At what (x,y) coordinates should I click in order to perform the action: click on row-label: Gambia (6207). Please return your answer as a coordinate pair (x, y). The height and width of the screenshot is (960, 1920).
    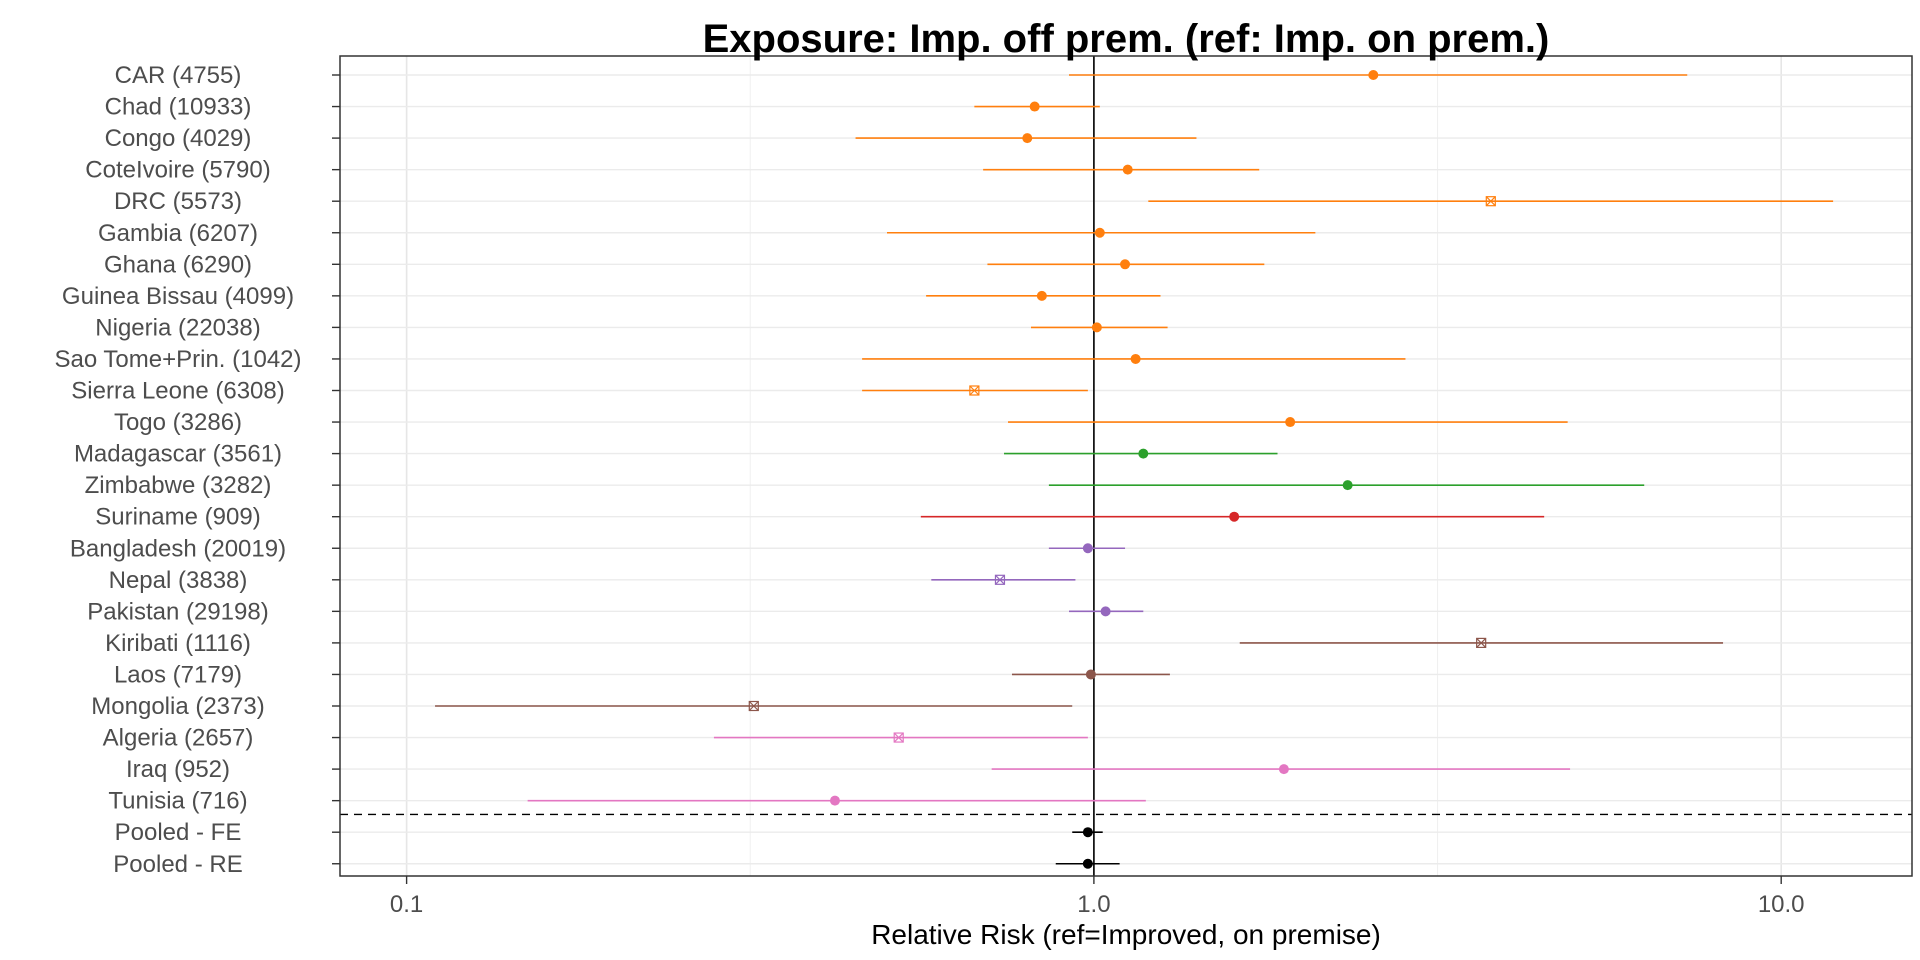
    Looking at the image, I should click on (178, 233).